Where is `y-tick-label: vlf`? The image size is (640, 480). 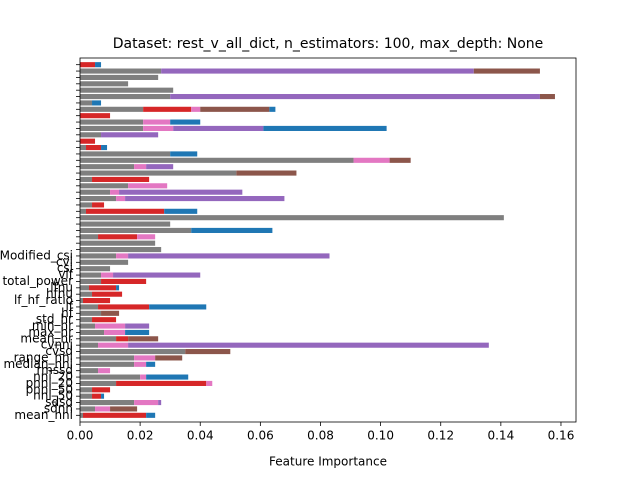 y-tick-label: vlf is located at coordinates (65, 275).